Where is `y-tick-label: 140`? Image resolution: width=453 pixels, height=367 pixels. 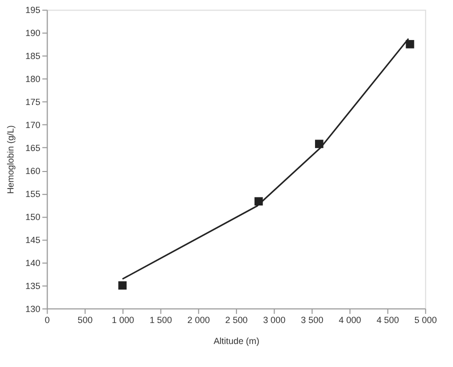
y-tick-label: 140 is located at coordinates (32, 263).